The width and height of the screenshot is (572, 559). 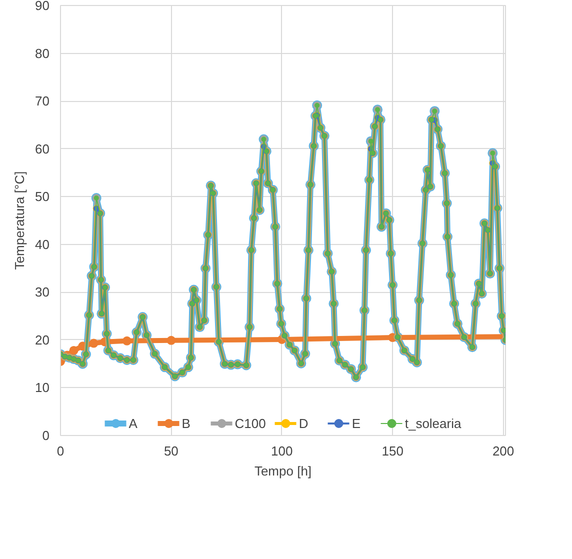 What do you see at coordinates (42, 292) in the screenshot?
I see `y-tick-label: 30` at bounding box center [42, 292].